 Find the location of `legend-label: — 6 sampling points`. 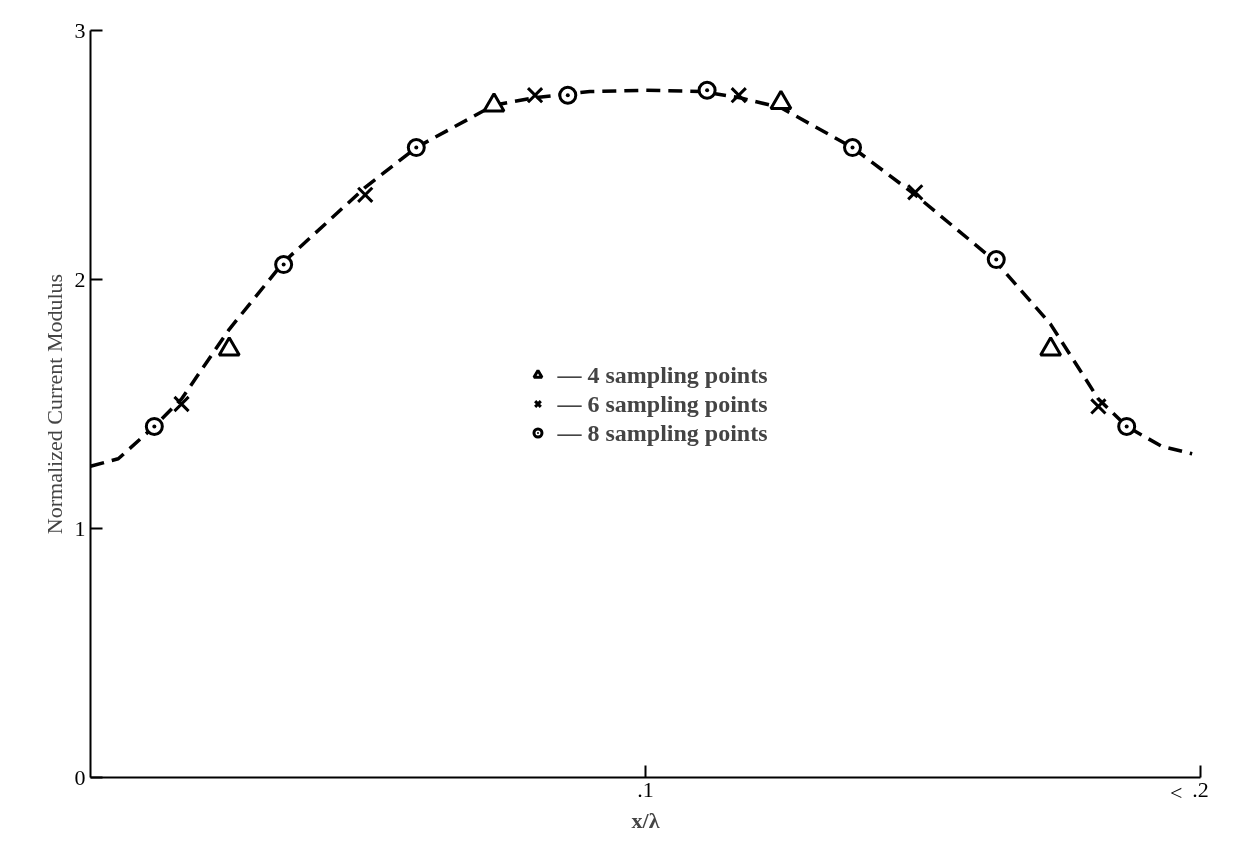

legend-label: — 6 sampling points is located at coordinates (662, 403).